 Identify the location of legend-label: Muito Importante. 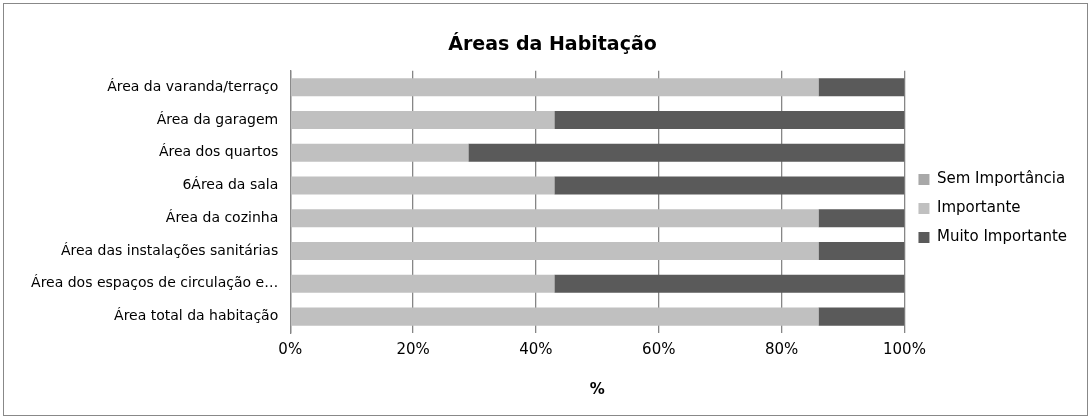
(1002, 236).